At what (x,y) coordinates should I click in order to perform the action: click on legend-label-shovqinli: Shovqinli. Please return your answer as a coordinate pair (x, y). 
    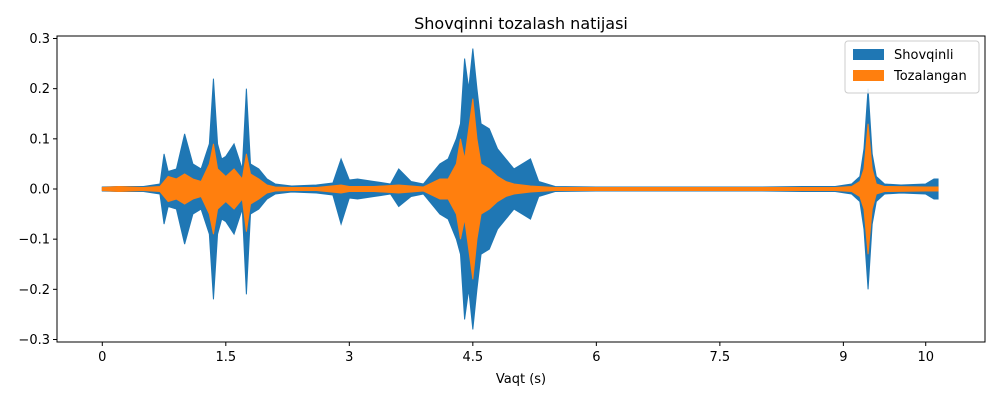
    Looking at the image, I should click on (923, 55).